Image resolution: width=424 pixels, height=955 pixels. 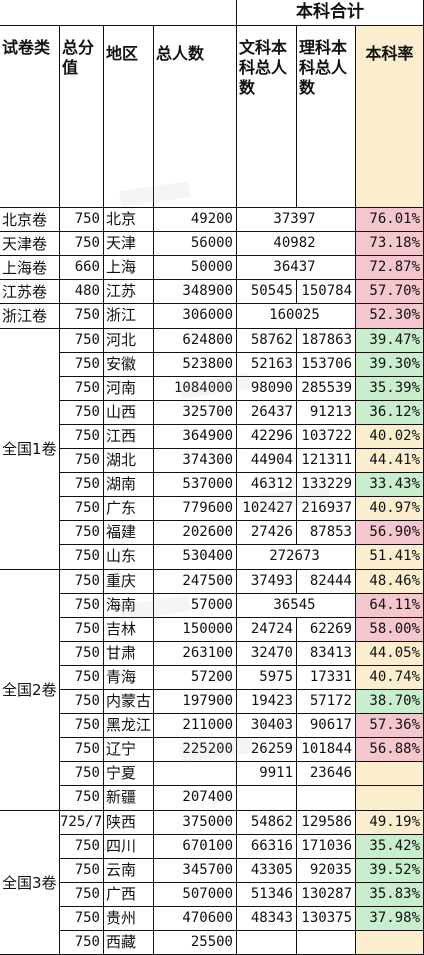 What do you see at coordinates (296, 244) in the screenshot?
I see `merged-bachelor-cell: 40982` at bounding box center [296, 244].